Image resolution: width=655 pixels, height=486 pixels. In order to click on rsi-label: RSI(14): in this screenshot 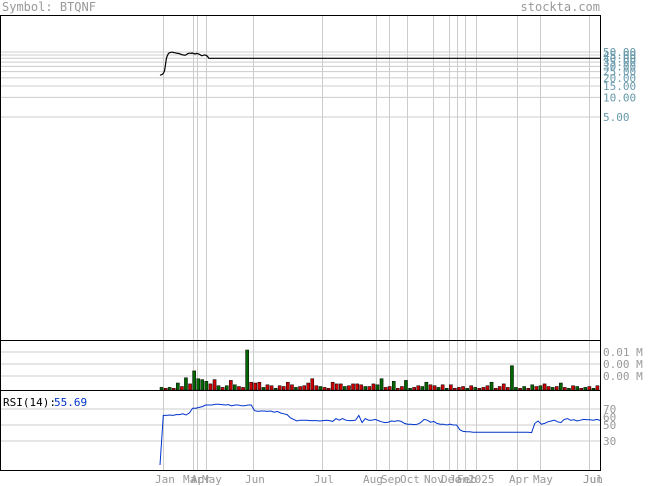, I will do `click(29, 402)`.